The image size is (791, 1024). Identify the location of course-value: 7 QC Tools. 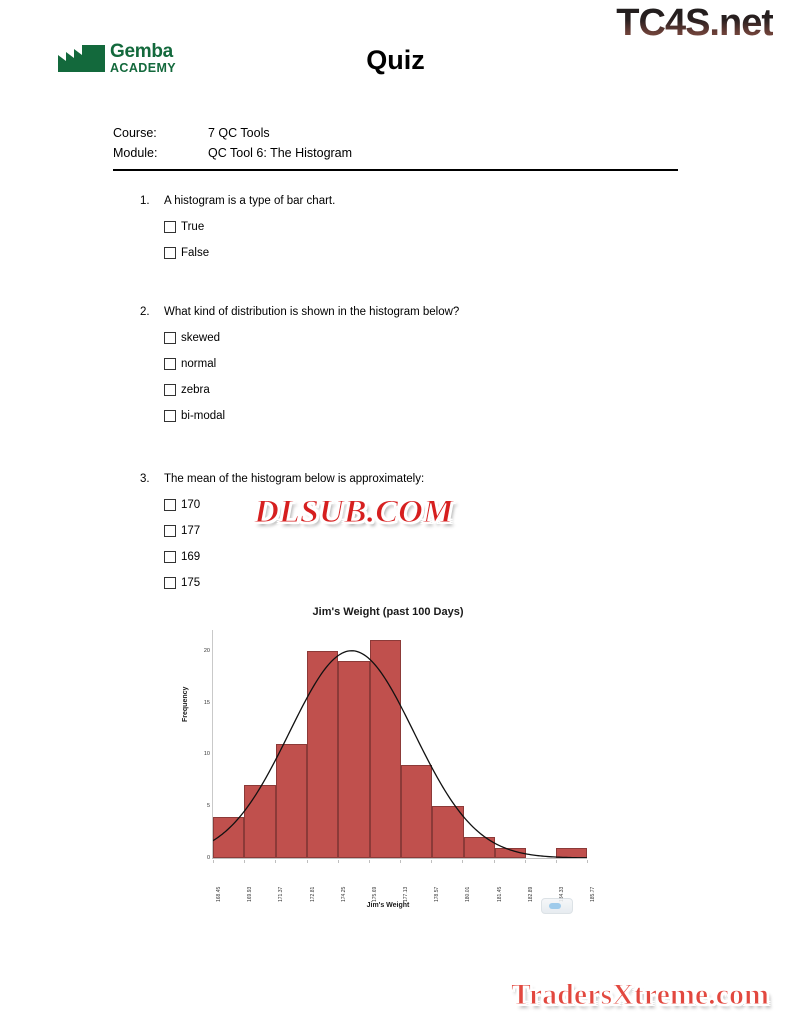
(239, 133).